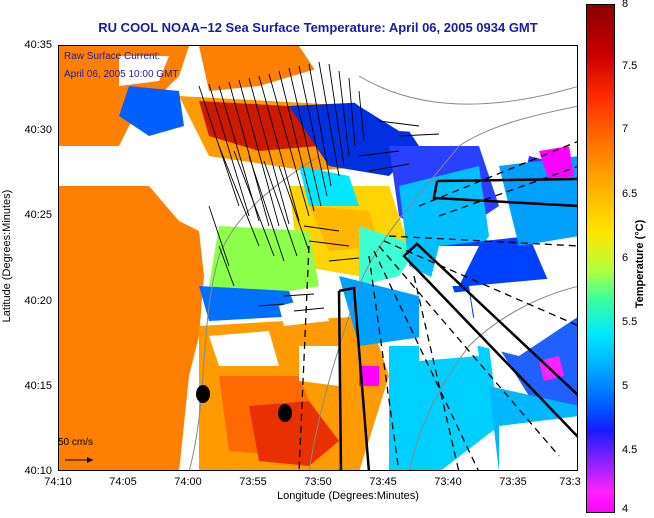 This screenshot has height=518, width=654. Describe the element at coordinates (513, 482) in the screenshot. I see `x-tick-label: 73:35` at that location.